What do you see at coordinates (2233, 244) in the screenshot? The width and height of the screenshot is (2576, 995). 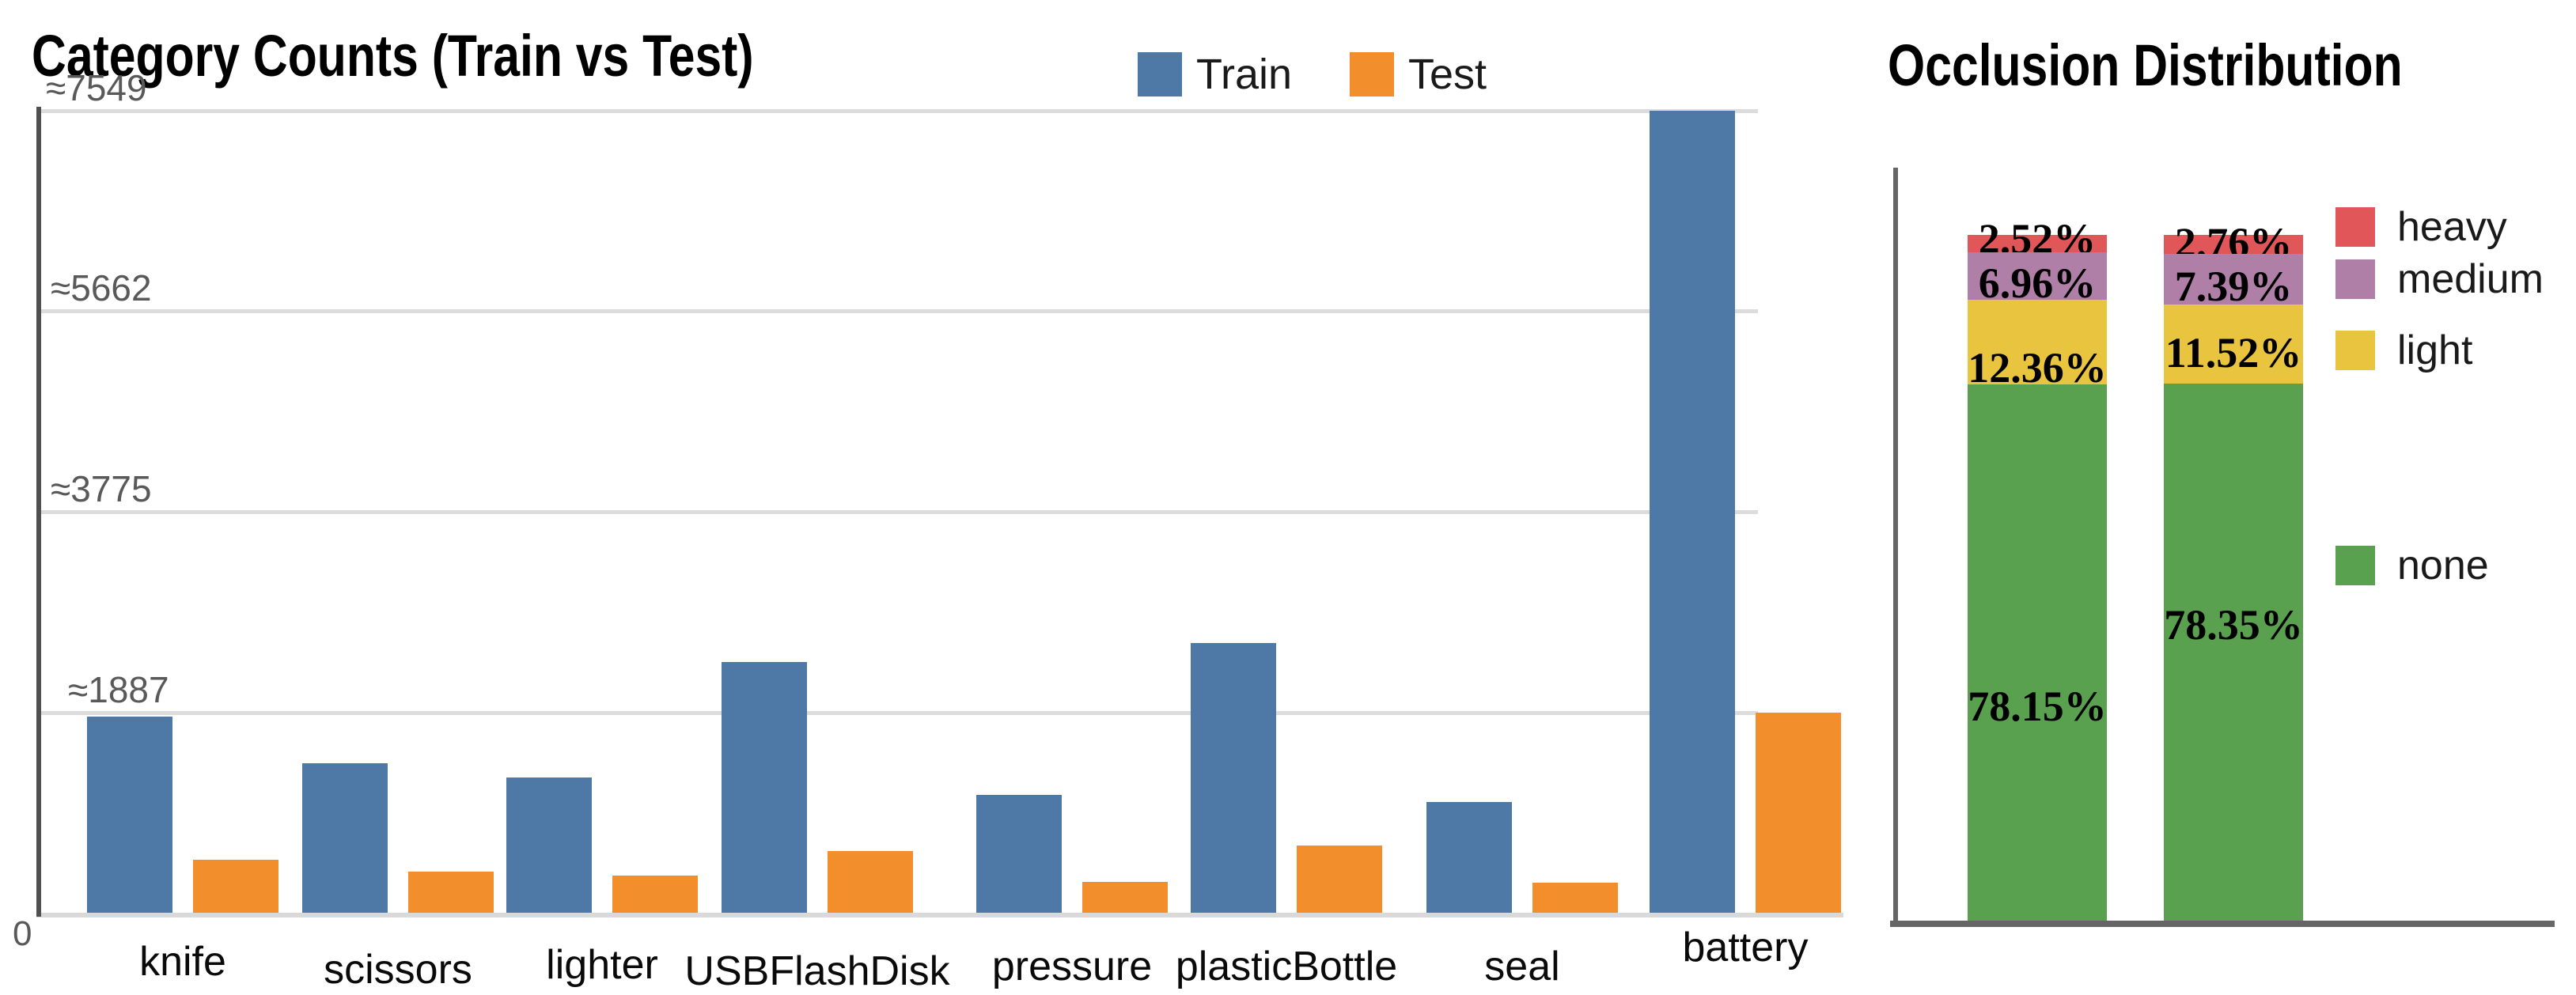 I see `stacked-bar-2-segment-heavy` at bounding box center [2233, 244].